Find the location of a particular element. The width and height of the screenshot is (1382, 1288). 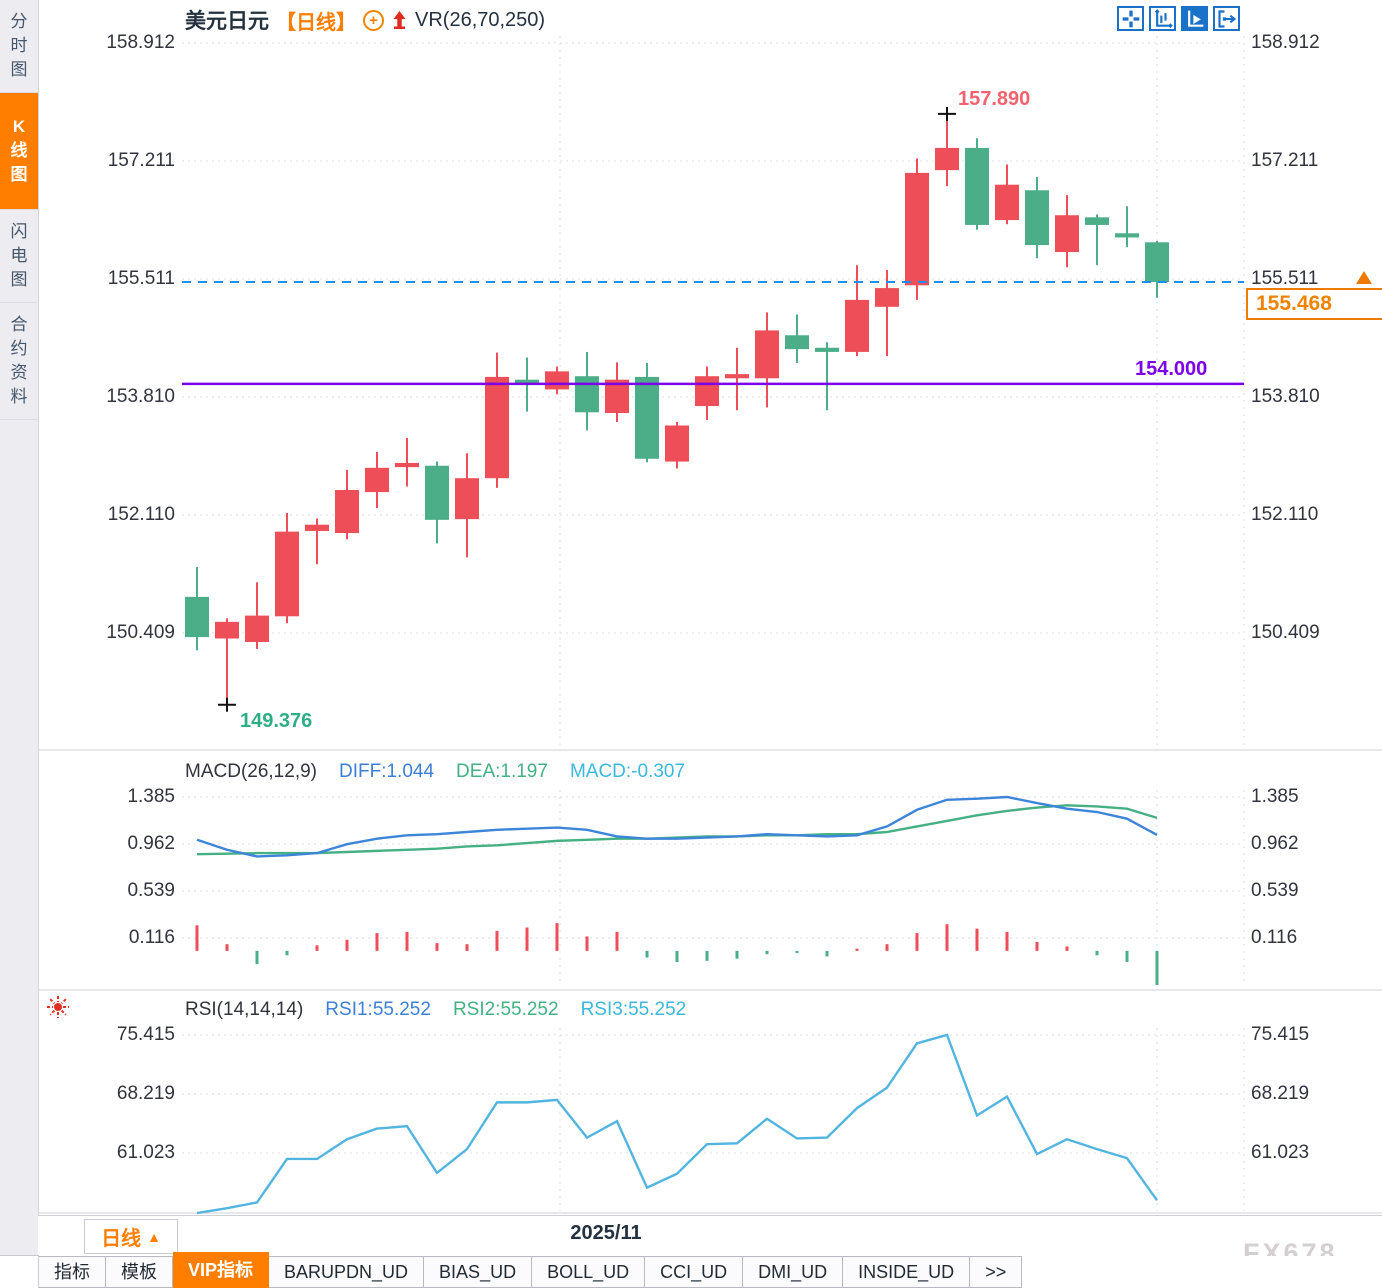

alert-sun-icon is located at coordinates (58, 1009).